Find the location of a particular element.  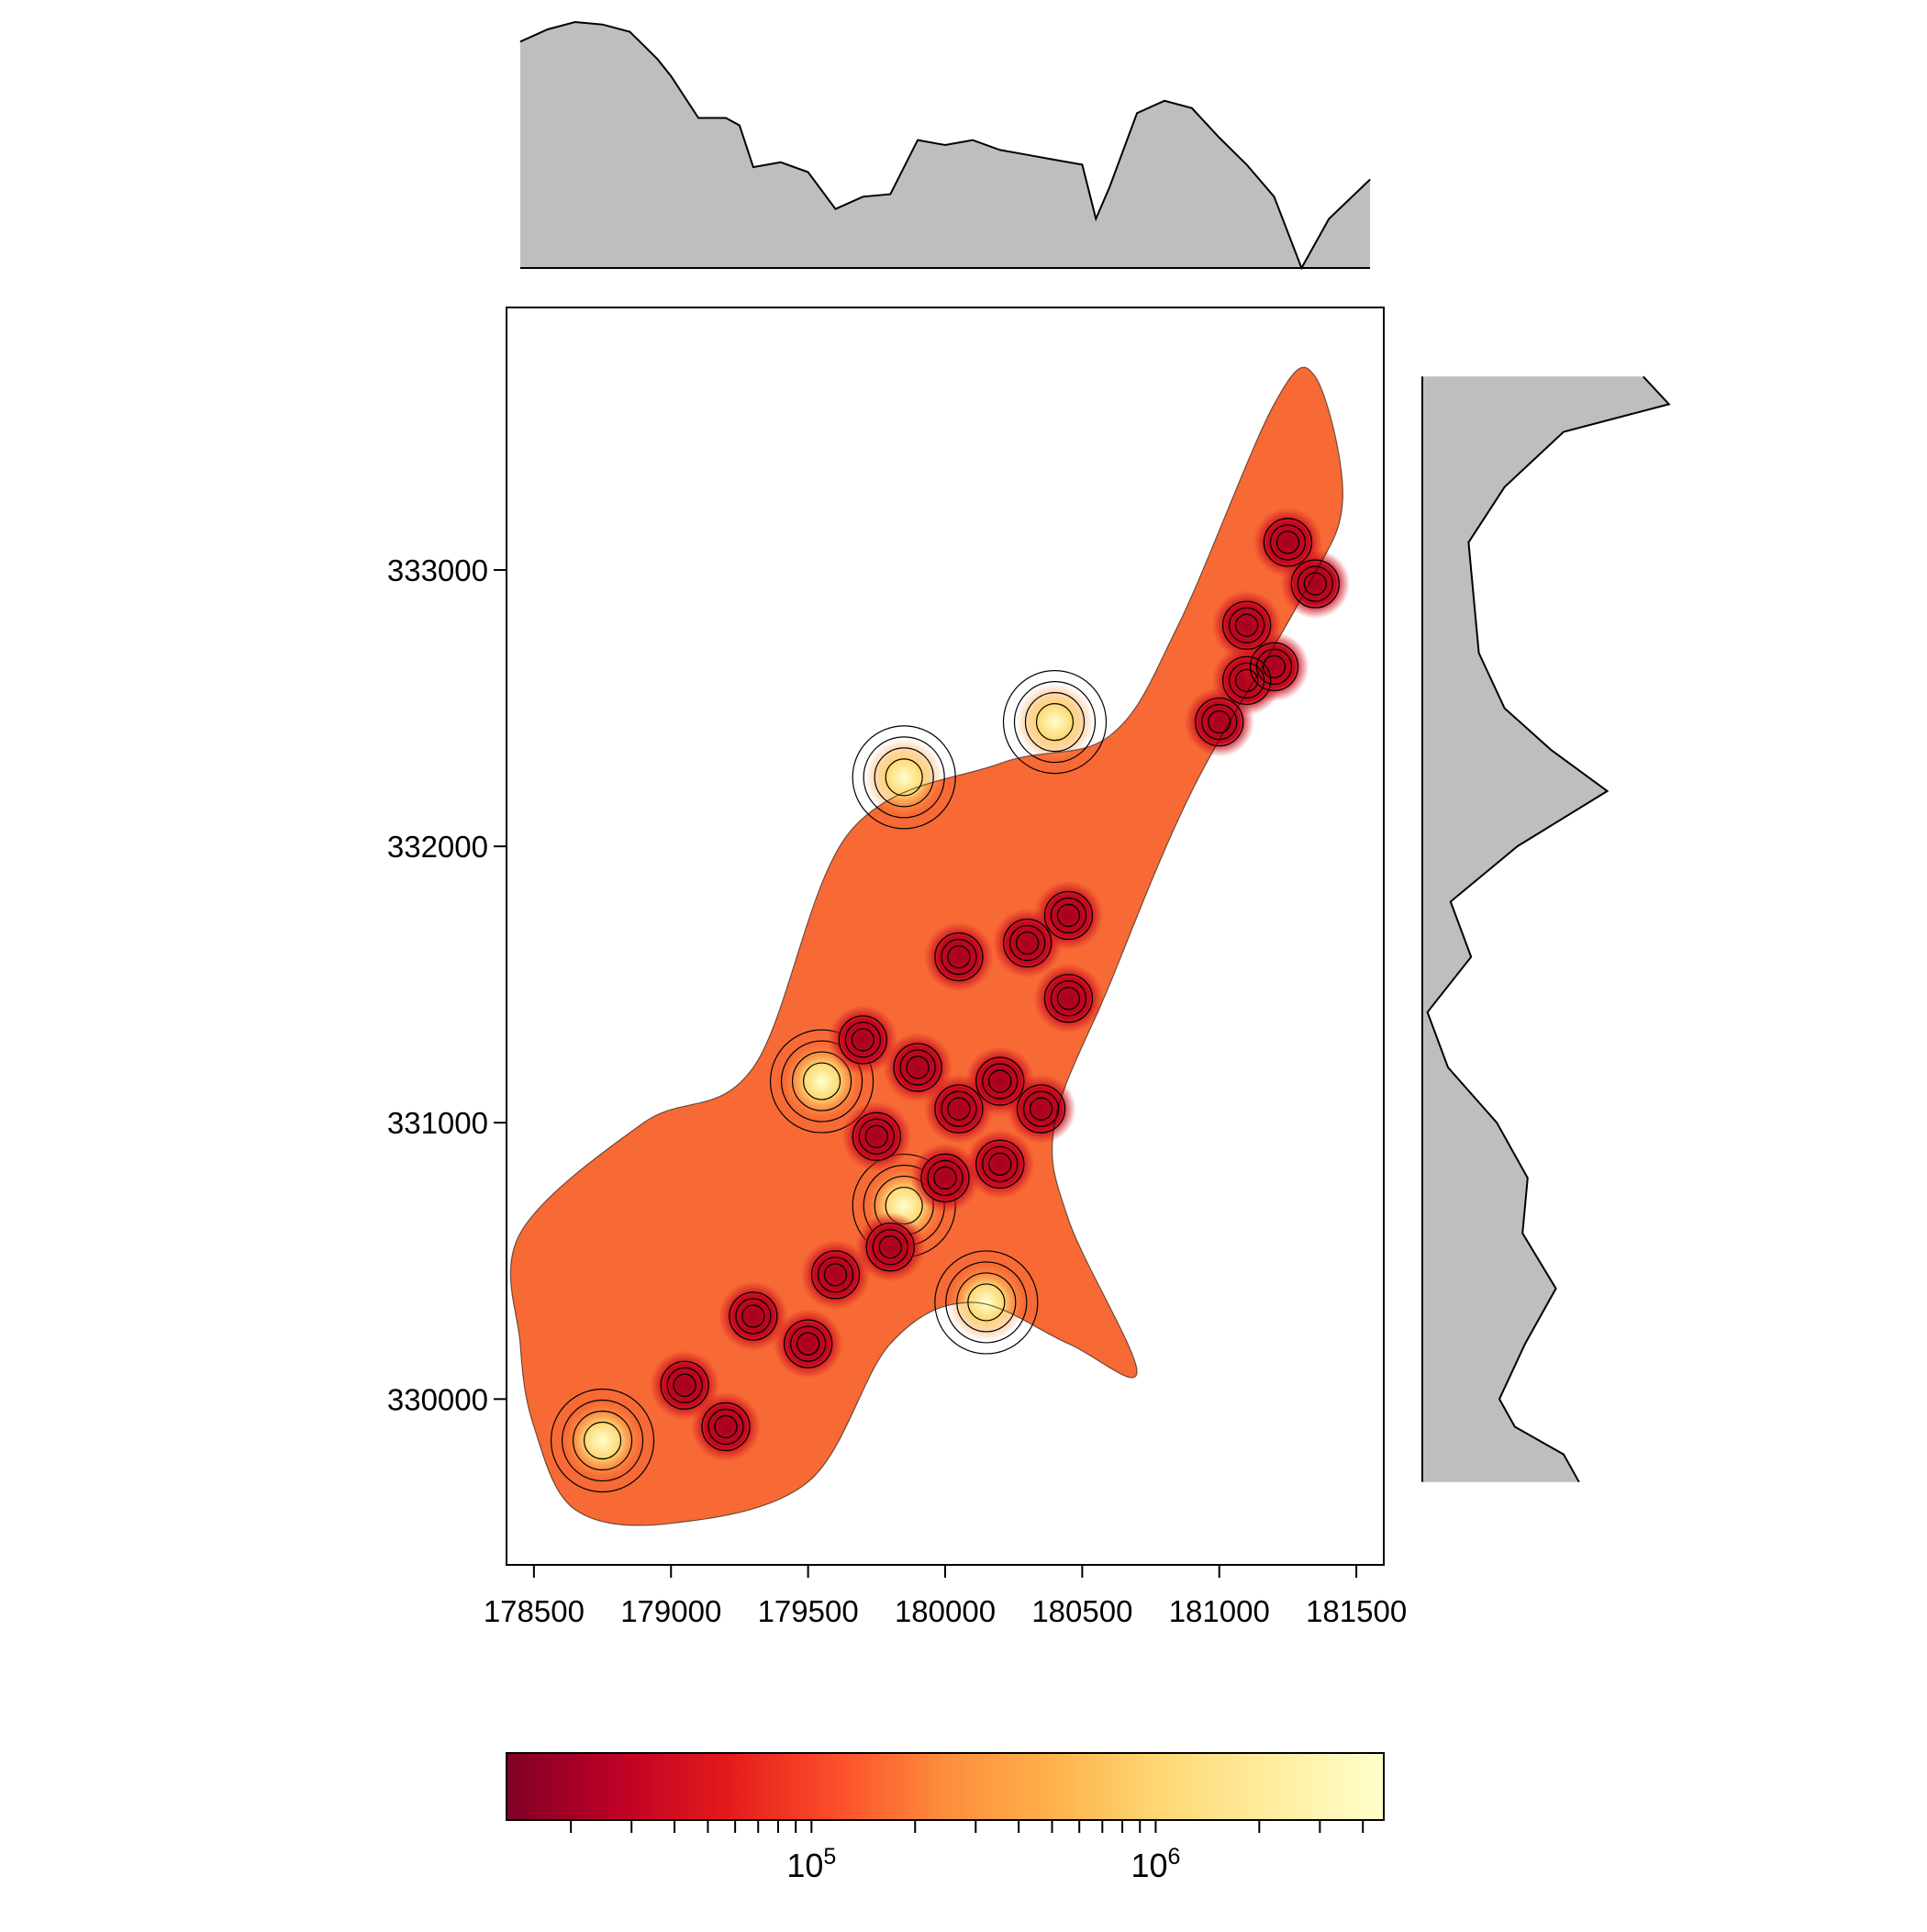

y-tick-label: 330000 is located at coordinates (437, 1399).